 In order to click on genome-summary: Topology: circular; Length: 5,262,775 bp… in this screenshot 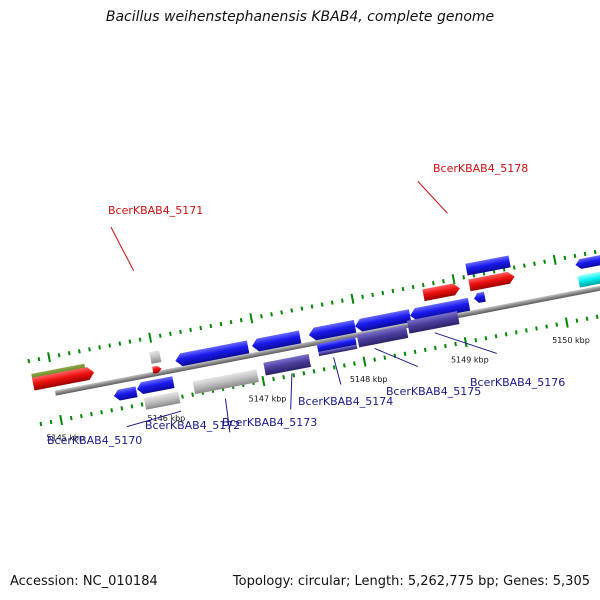, I will do `click(411, 581)`.